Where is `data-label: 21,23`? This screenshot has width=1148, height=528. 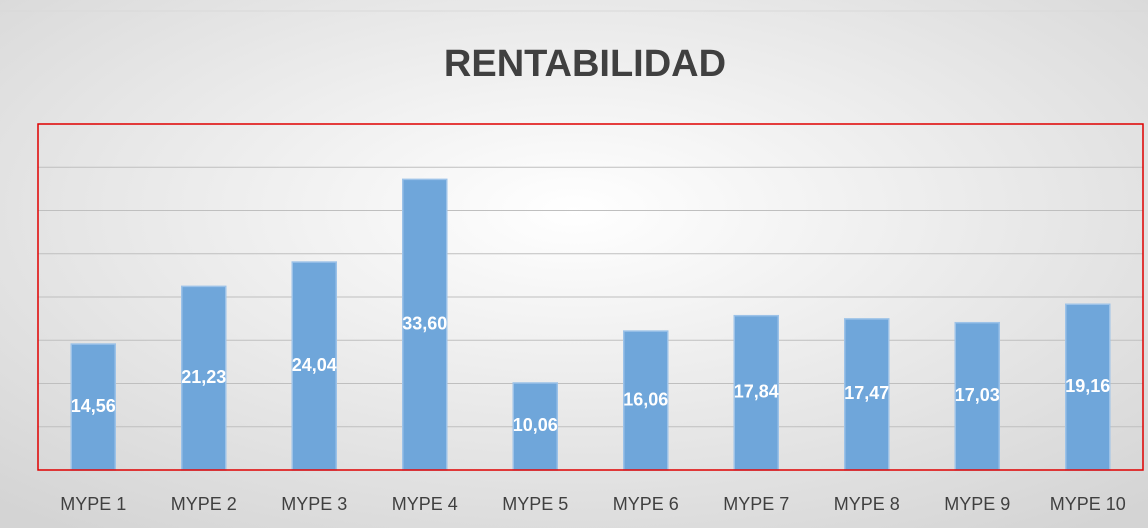 data-label: 21,23 is located at coordinates (203, 377).